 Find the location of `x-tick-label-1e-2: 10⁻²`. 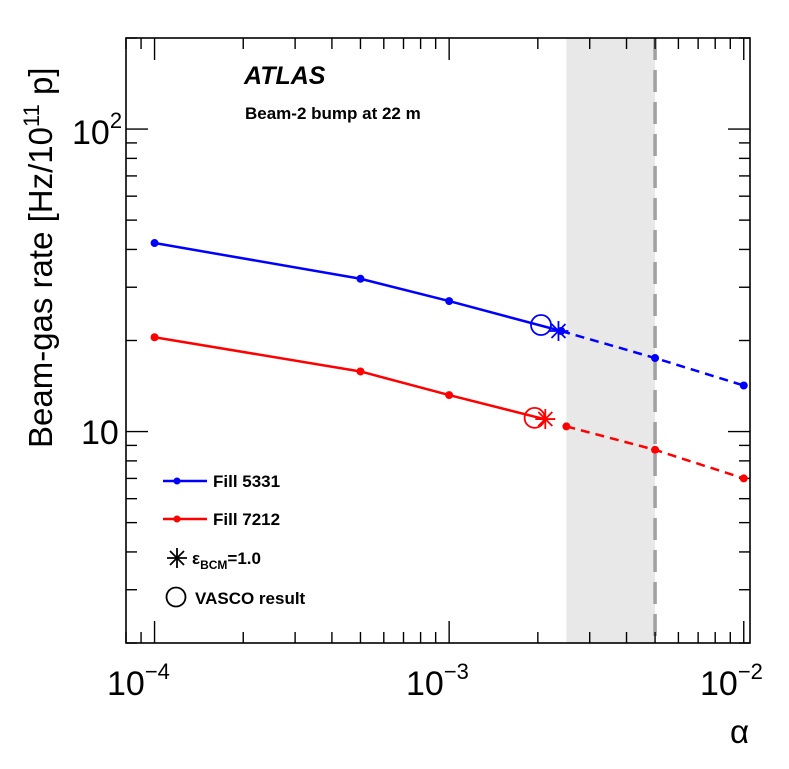

x-tick-label-1e-2: 10⁻² is located at coordinates (731, 681).